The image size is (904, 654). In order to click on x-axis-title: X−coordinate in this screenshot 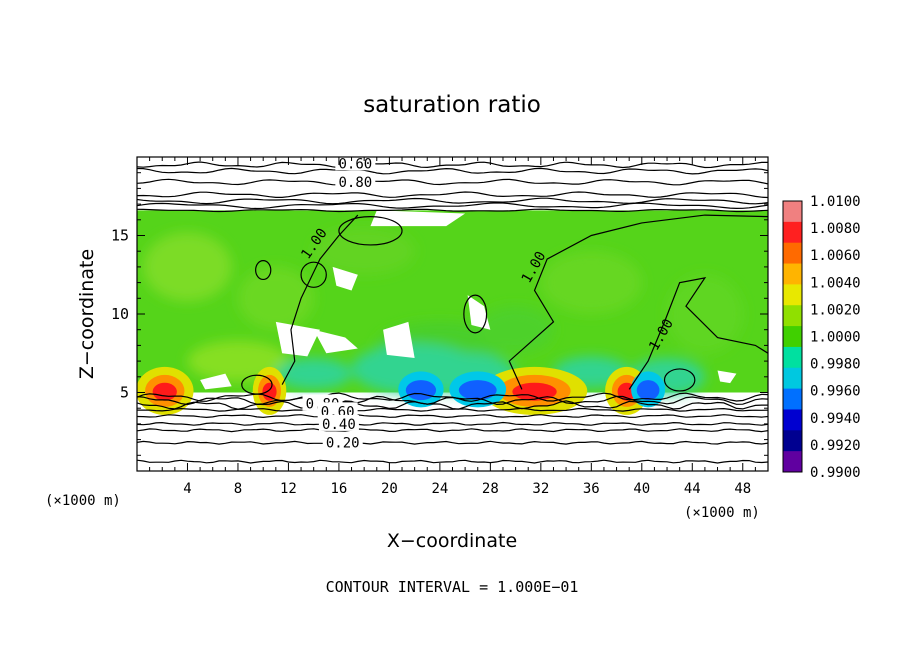, I will do `click(452, 541)`.